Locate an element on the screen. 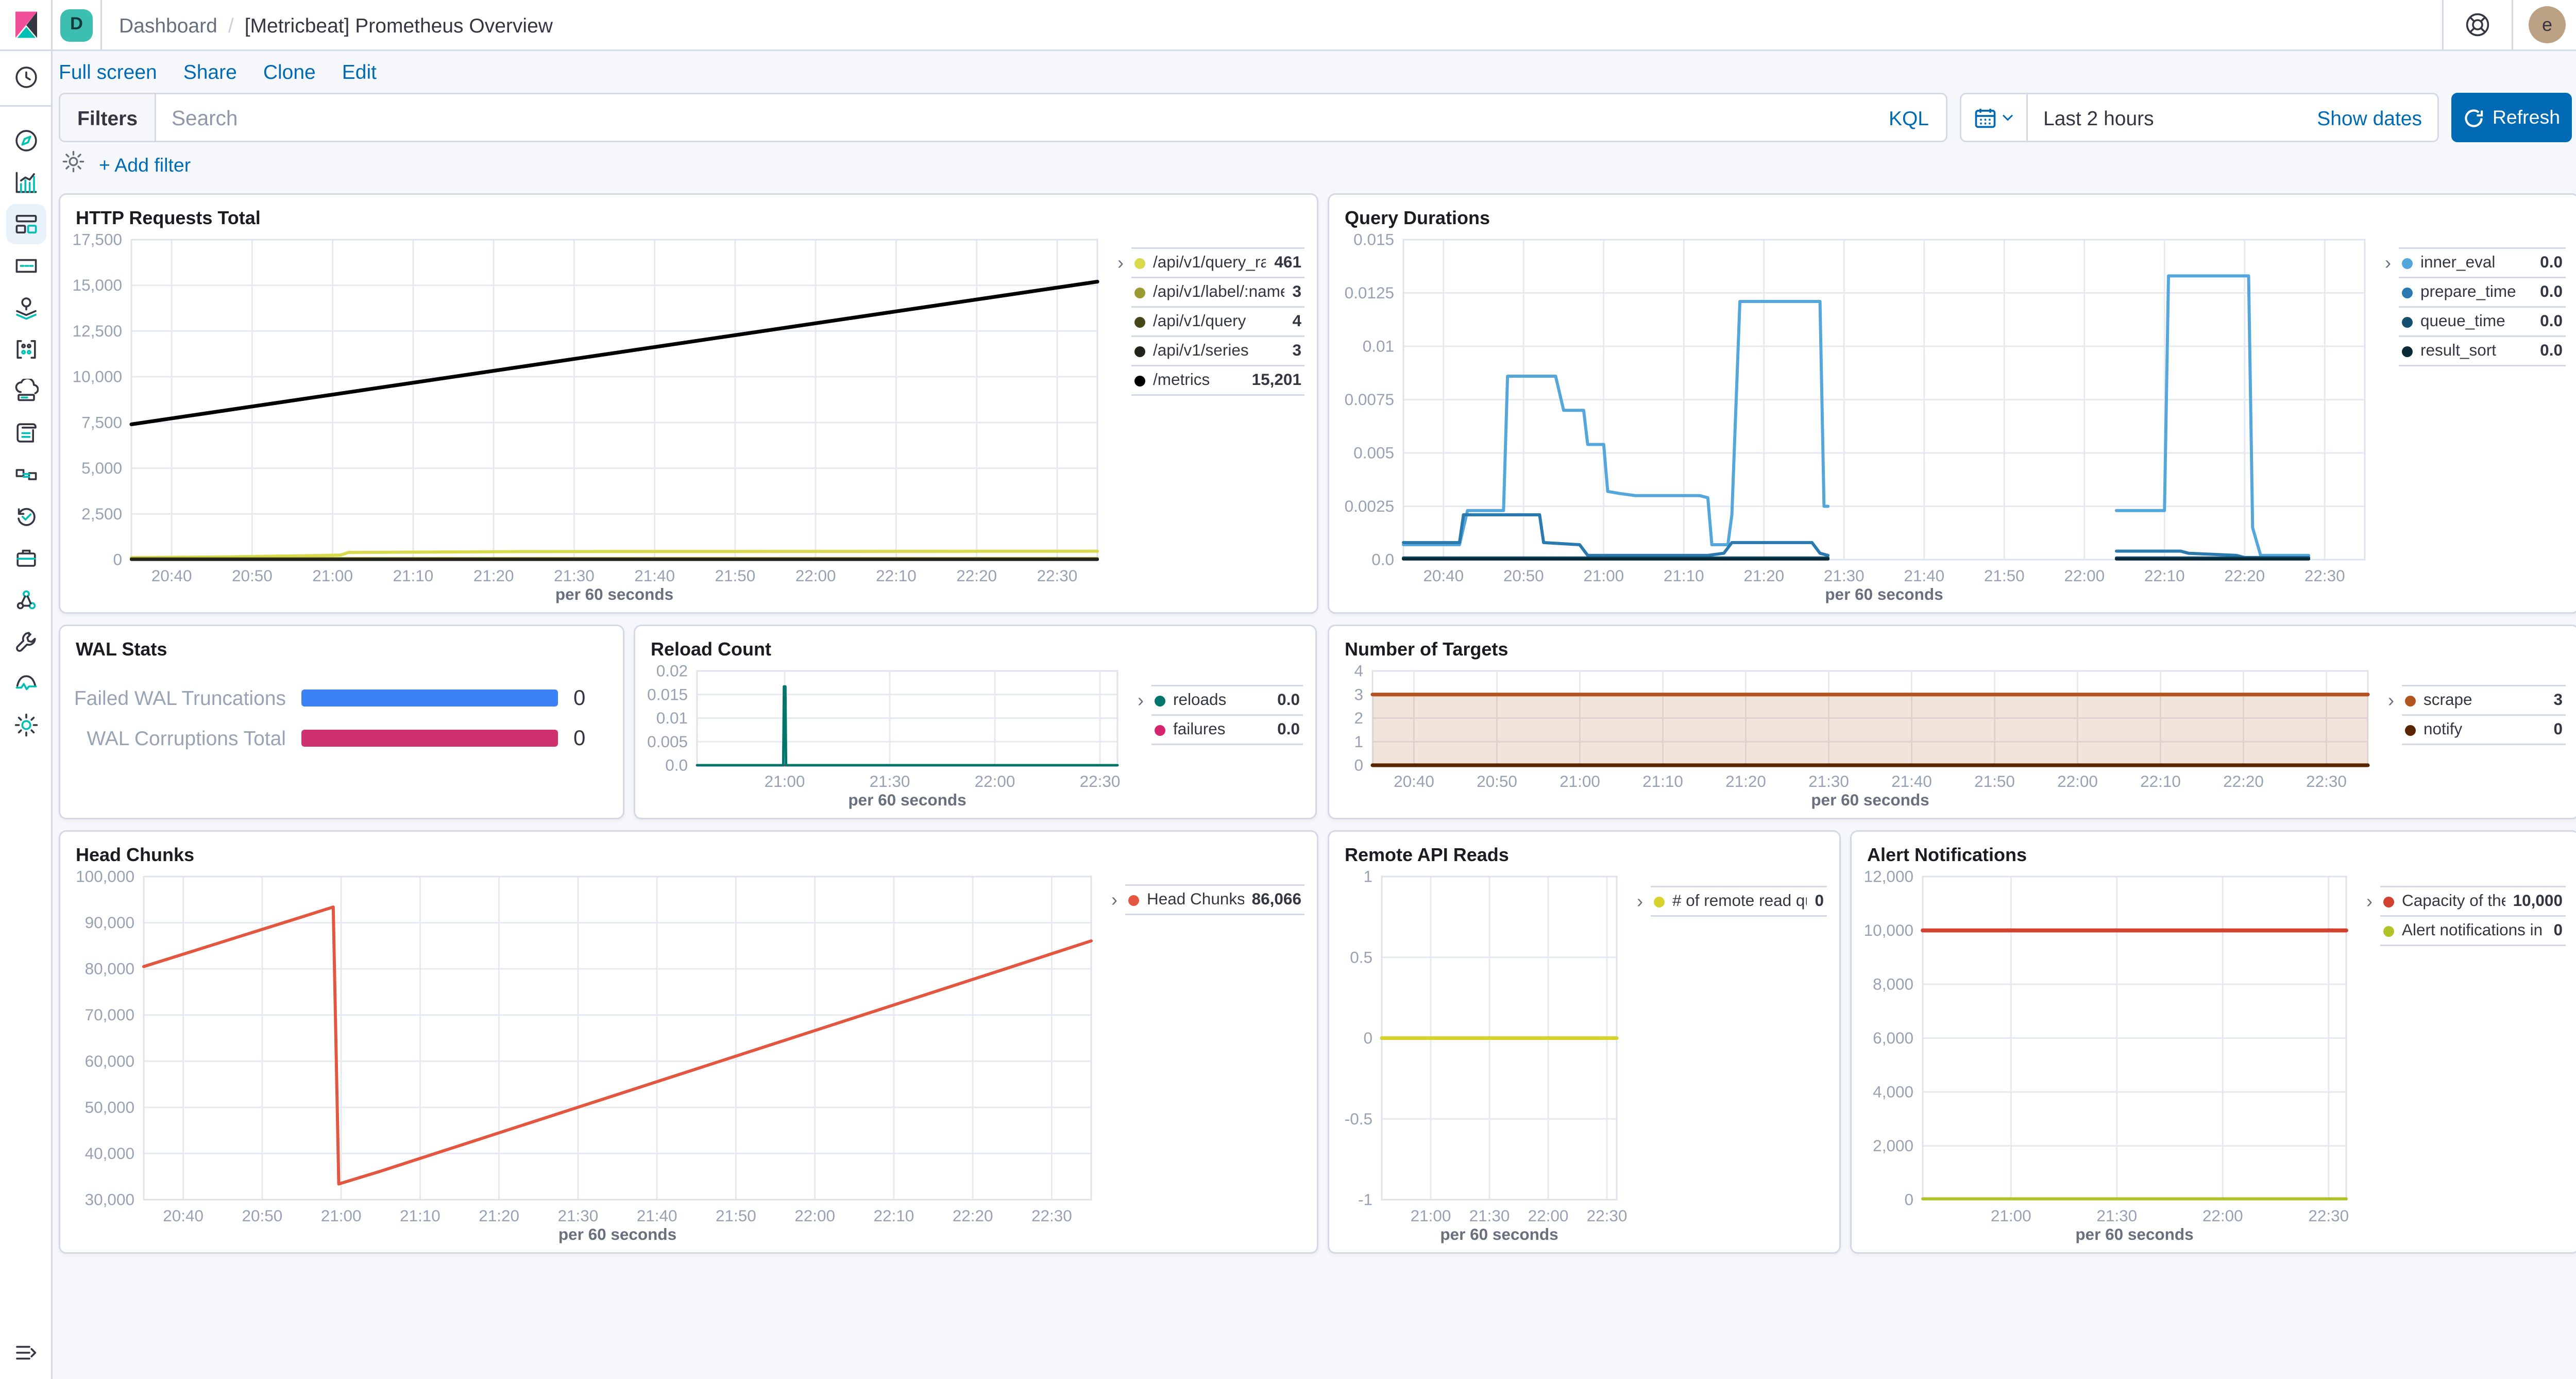 Image resolution: width=2576 pixels, height=1379 pixels. help-button is located at coordinates (2477, 24).